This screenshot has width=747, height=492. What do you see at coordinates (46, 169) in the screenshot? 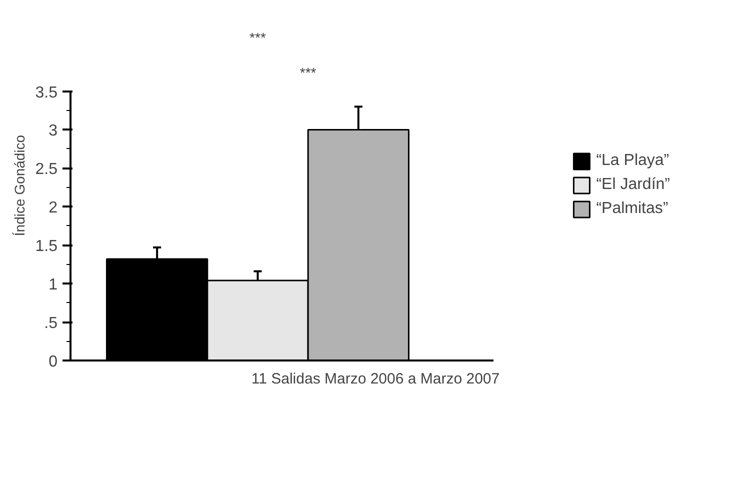
I see `y-tick-label: 2.5` at bounding box center [46, 169].